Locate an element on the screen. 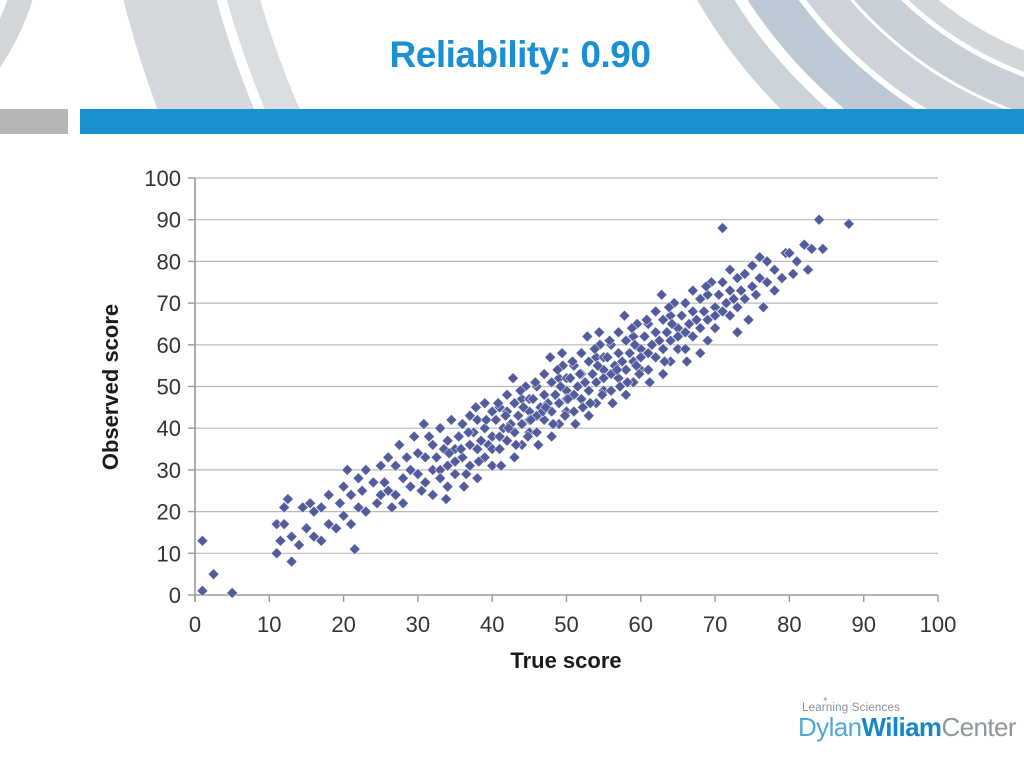  x-axis-title: True score is located at coordinates (566, 660).